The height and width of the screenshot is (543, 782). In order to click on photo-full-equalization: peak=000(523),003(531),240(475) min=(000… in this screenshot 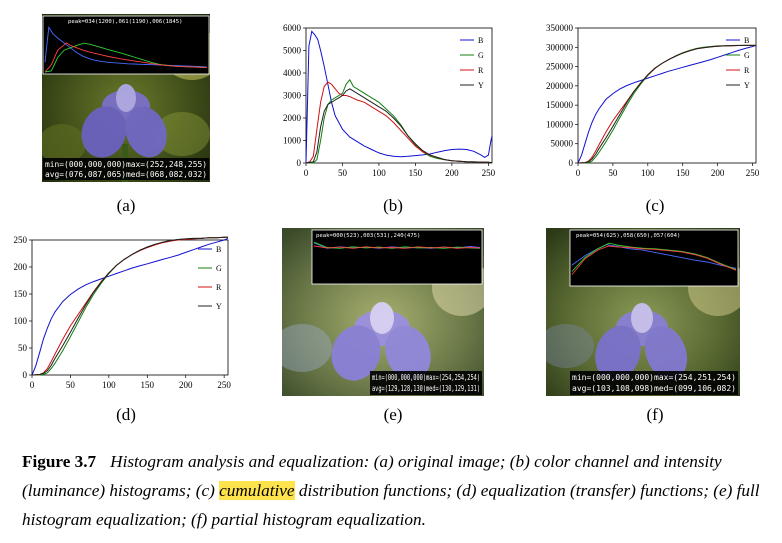, I will do `click(383, 312)`.